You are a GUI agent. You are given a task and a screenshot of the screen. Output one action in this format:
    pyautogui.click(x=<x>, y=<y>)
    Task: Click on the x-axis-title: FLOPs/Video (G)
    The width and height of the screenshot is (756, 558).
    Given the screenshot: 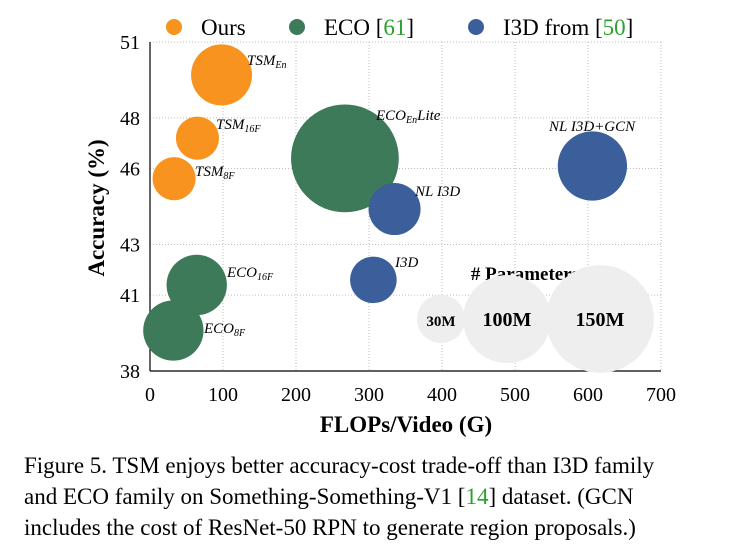 What is the action you would take?
    pyautogui.click(x=406, y=424)
    